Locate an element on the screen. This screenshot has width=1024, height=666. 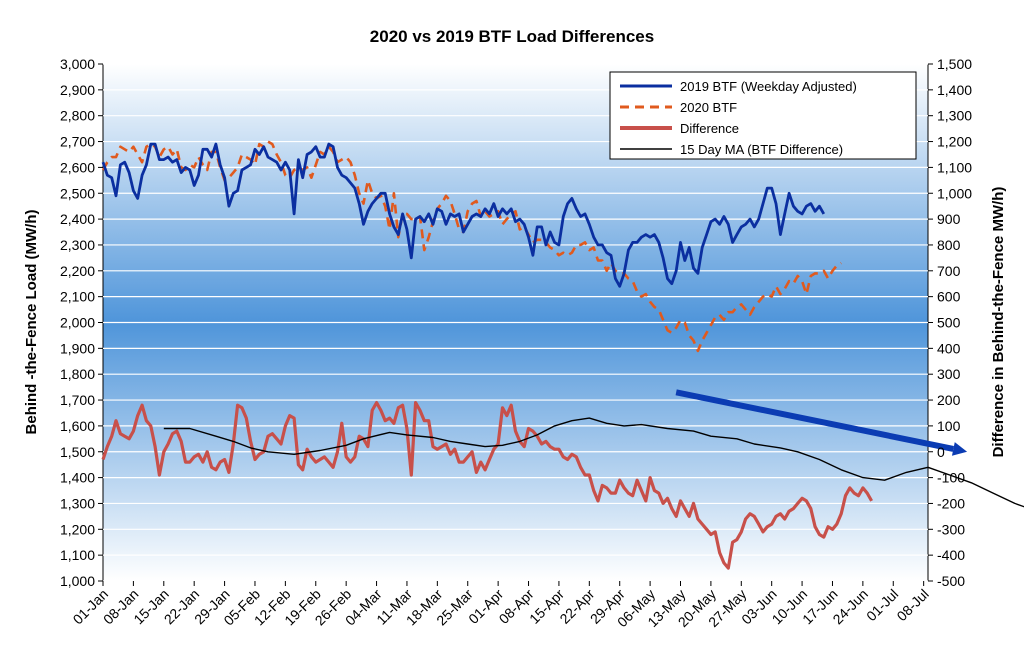
y-tick-label: 2,900 is located at coordinates (77, 90).